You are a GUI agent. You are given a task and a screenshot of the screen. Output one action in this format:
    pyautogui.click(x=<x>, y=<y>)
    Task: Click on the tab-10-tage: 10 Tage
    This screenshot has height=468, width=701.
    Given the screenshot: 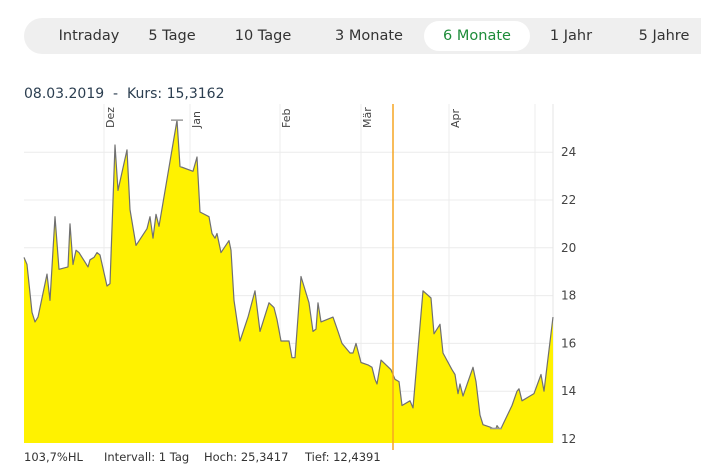 What is the action you would take?
    pyautogui.click(x=263, y=36)
    